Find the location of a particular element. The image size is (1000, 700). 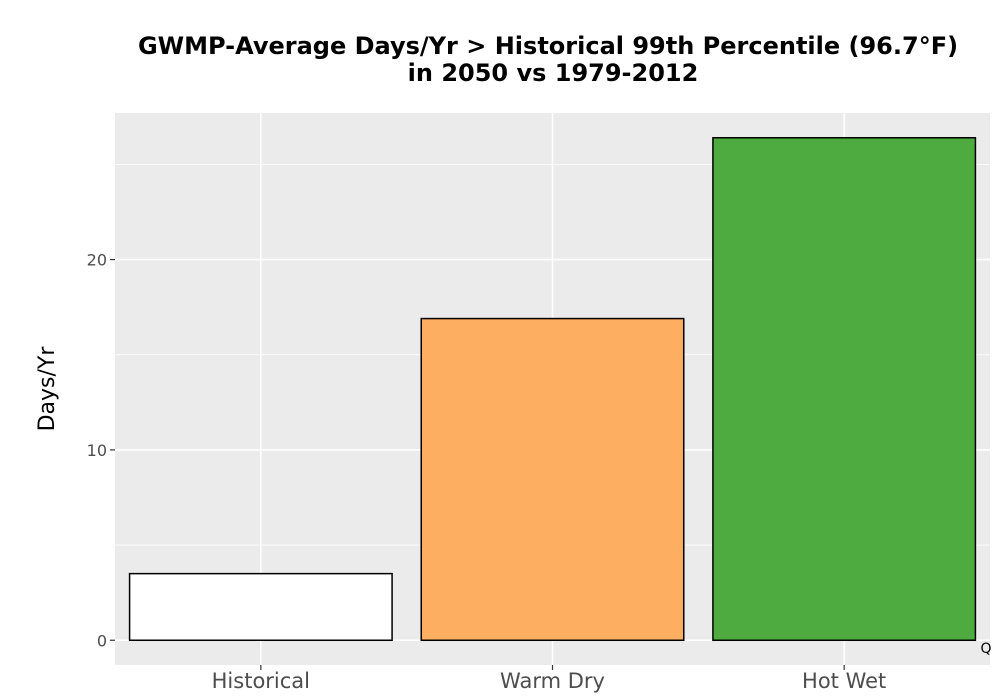

y-axis: 0 10 20 is located at coordinates (101, 450).